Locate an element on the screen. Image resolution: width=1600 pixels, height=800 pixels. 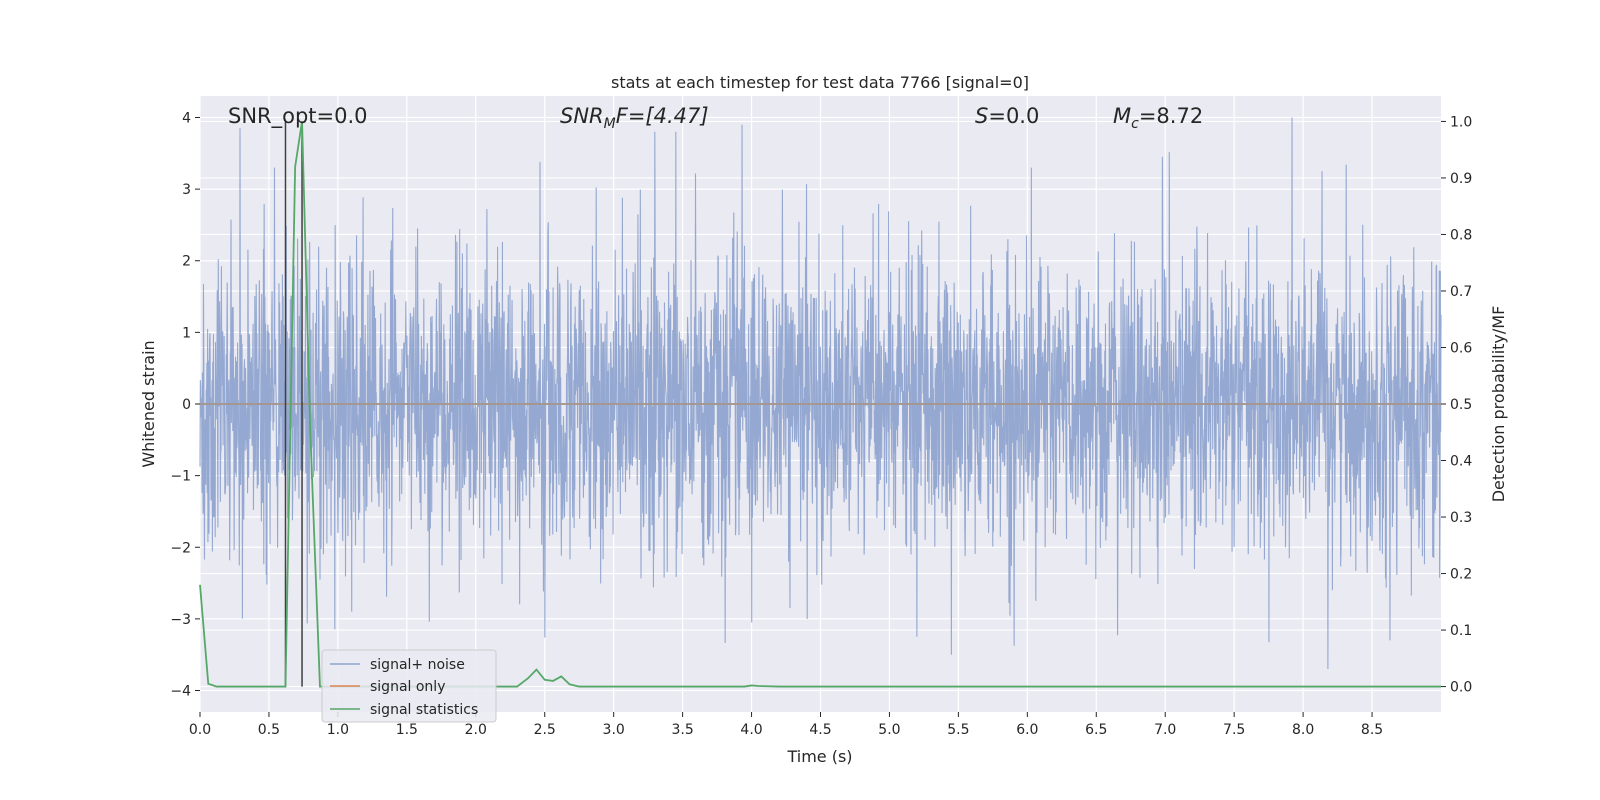
x-tick-label: 7.5 is located at coordinates (1234, 730).